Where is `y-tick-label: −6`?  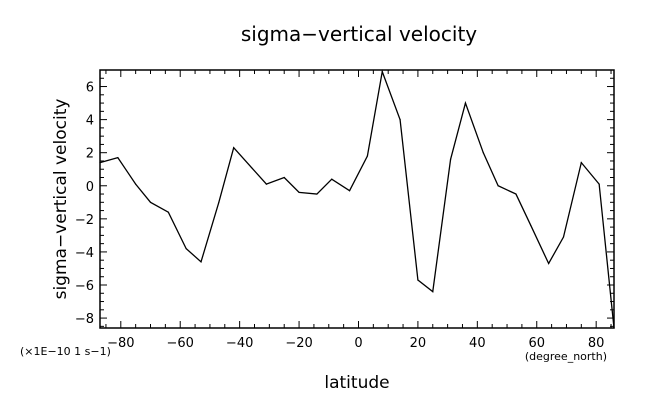 y-tick-label: −6 is located at coordinates (84, 286).